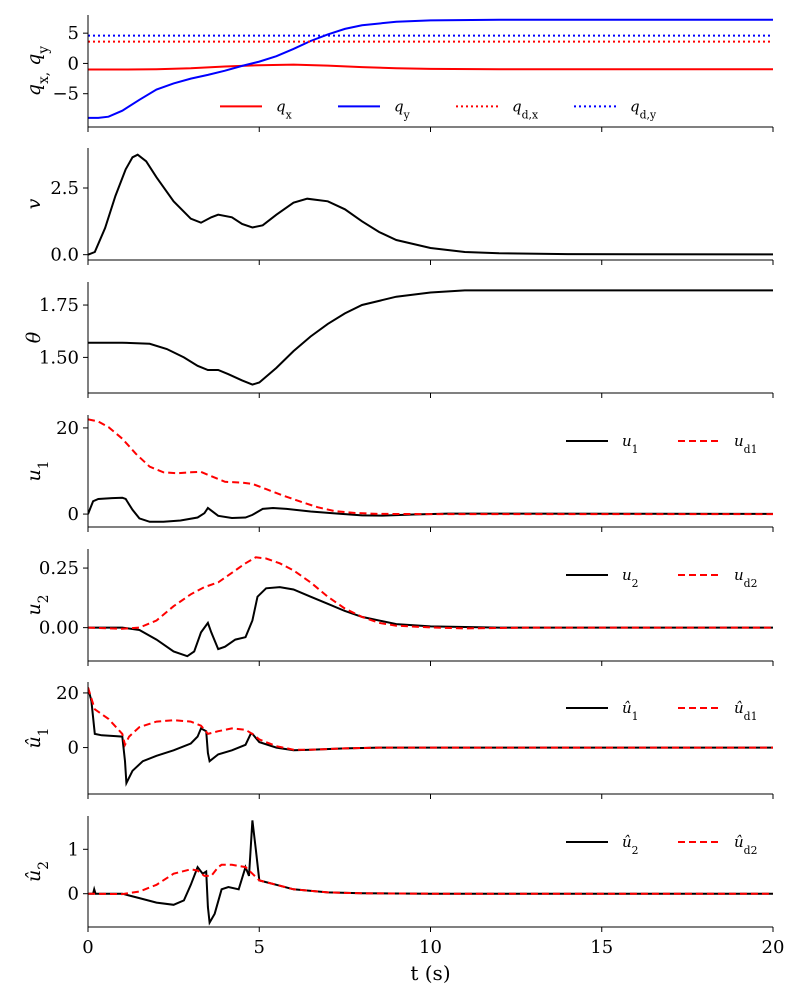 Image resolution: width=800 pixels, height=1000 pixels. What do you see at coordinates (73, 33) in the screenshot?
I see `y-tick-label: 5` at bounding box center [73, 33].